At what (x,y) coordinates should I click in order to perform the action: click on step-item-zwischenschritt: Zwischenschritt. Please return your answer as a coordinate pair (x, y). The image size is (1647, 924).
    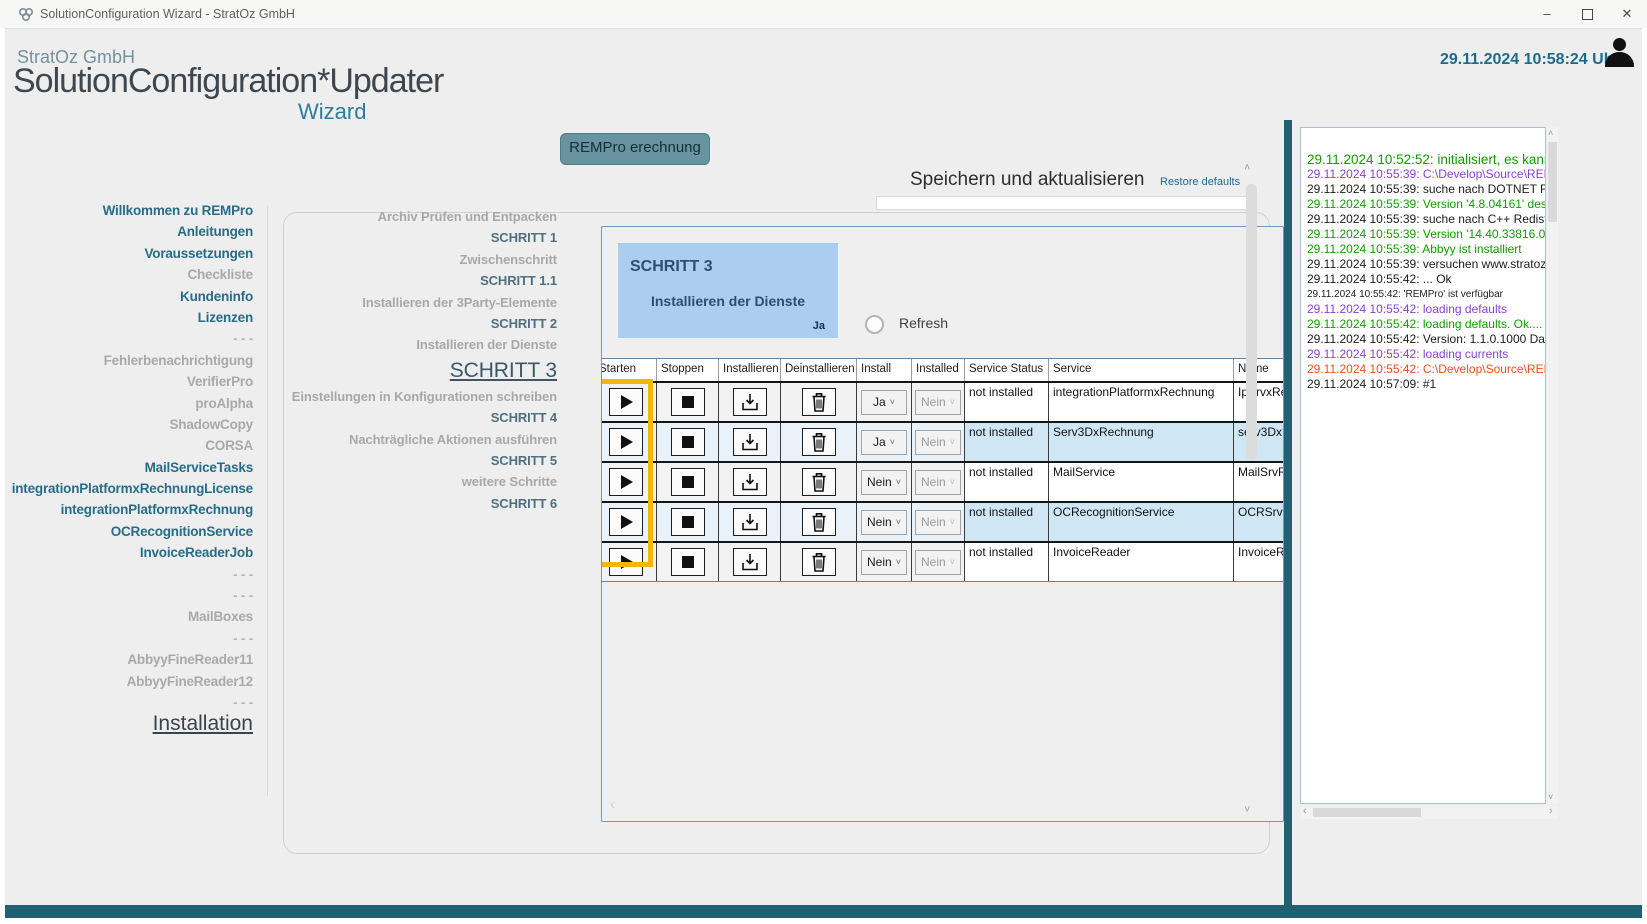
    Looking at the image, I should click on (424, 259).